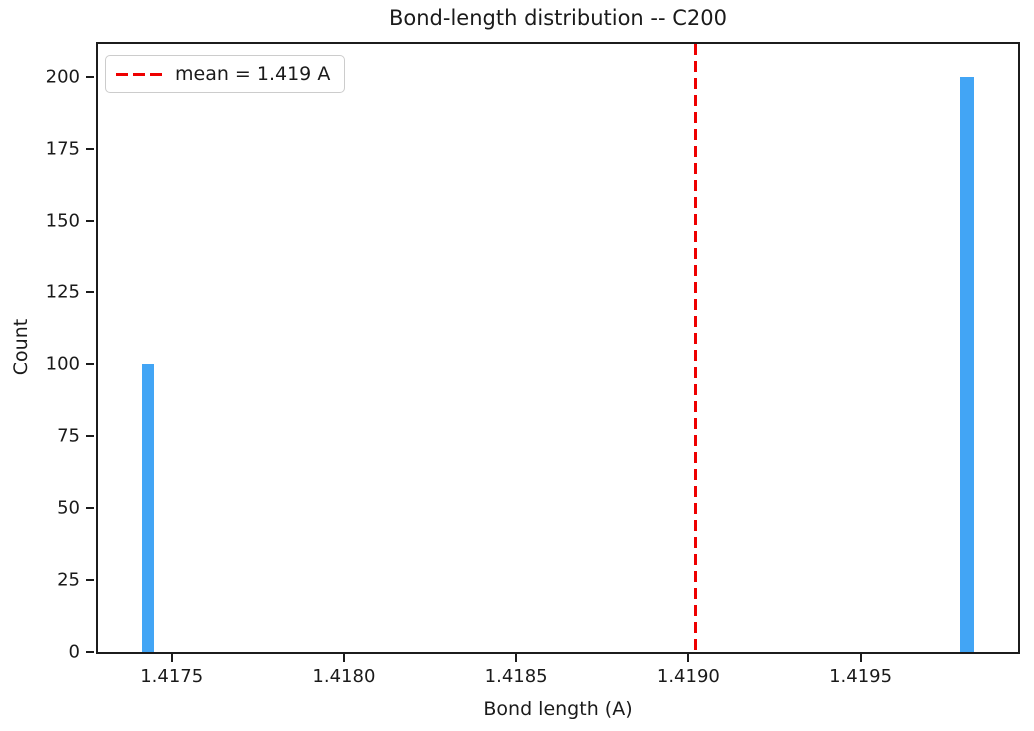 Image resolution: width=1034 pixels, height=731 pixels. Describe the element at coordinates (74, 652) in the screenshot. I see `y-tick-label: 0` at that location.